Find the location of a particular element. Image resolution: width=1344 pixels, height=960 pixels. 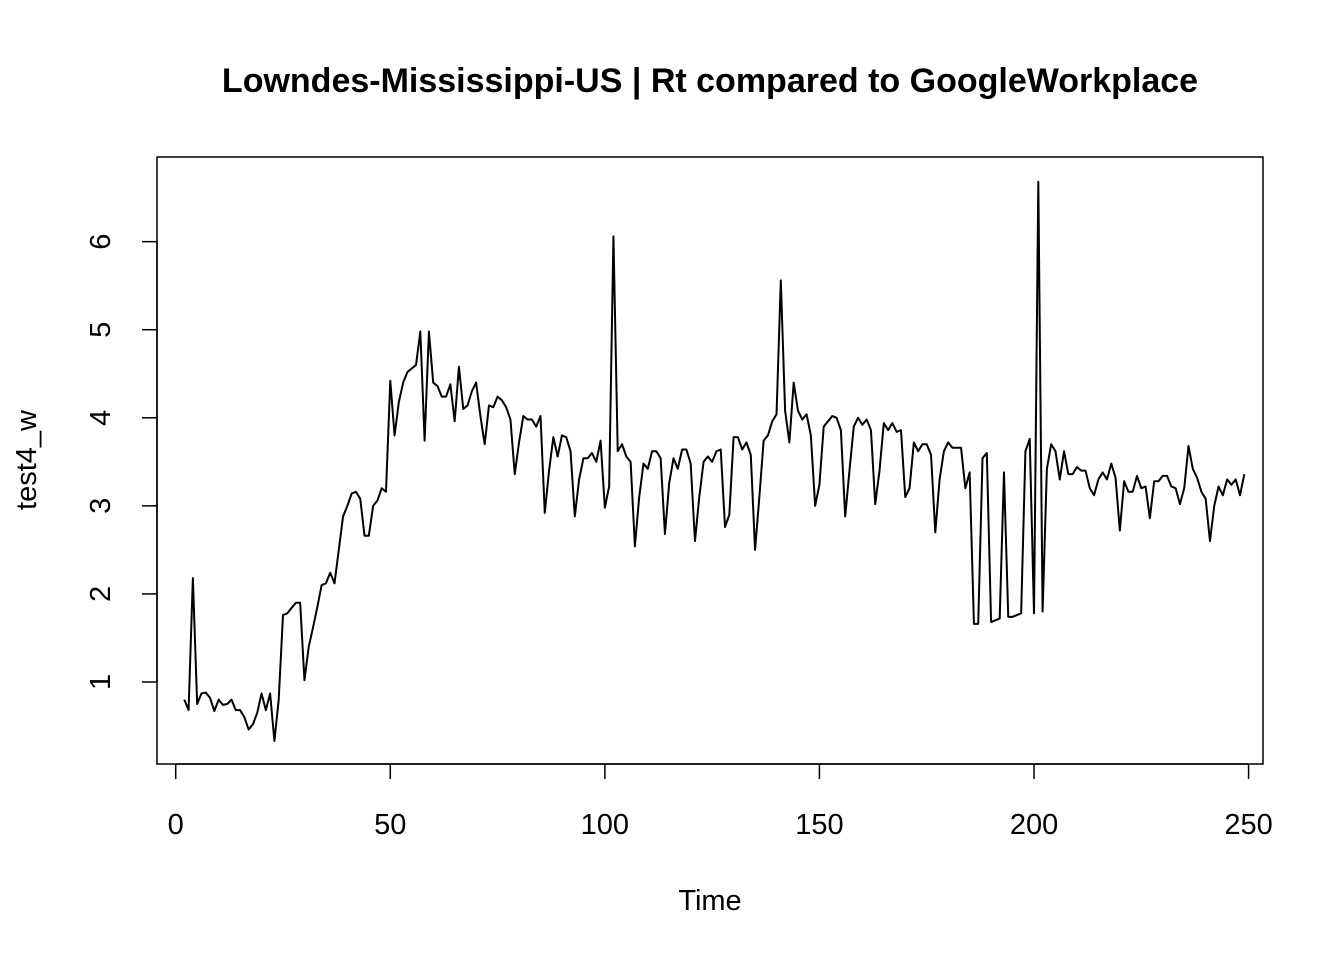

y-tick-label: 1 is located at coordinates (101, 682).